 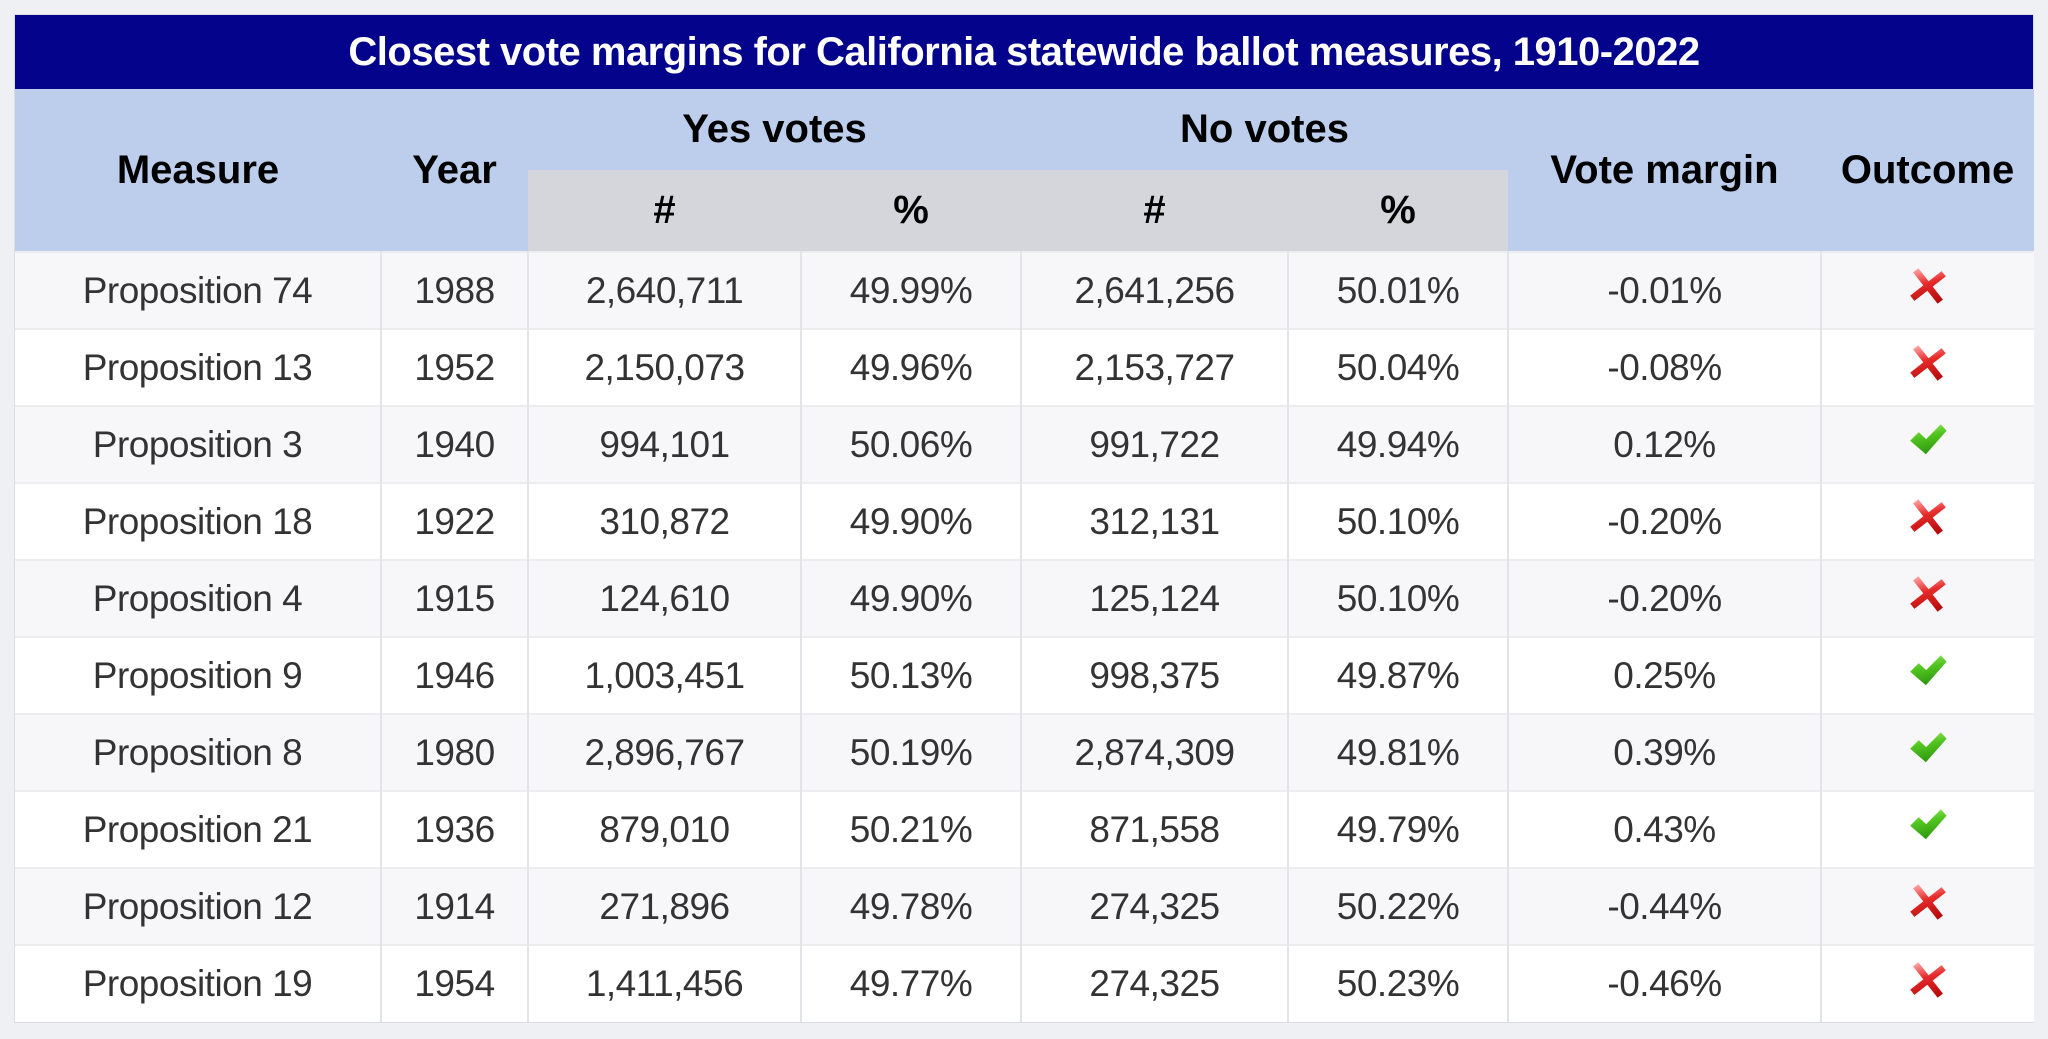 What do you see at coordinates (665, 829) in the screenshot?
I see `cell-yes-count: 879,010` at bounding box center [665, 829].